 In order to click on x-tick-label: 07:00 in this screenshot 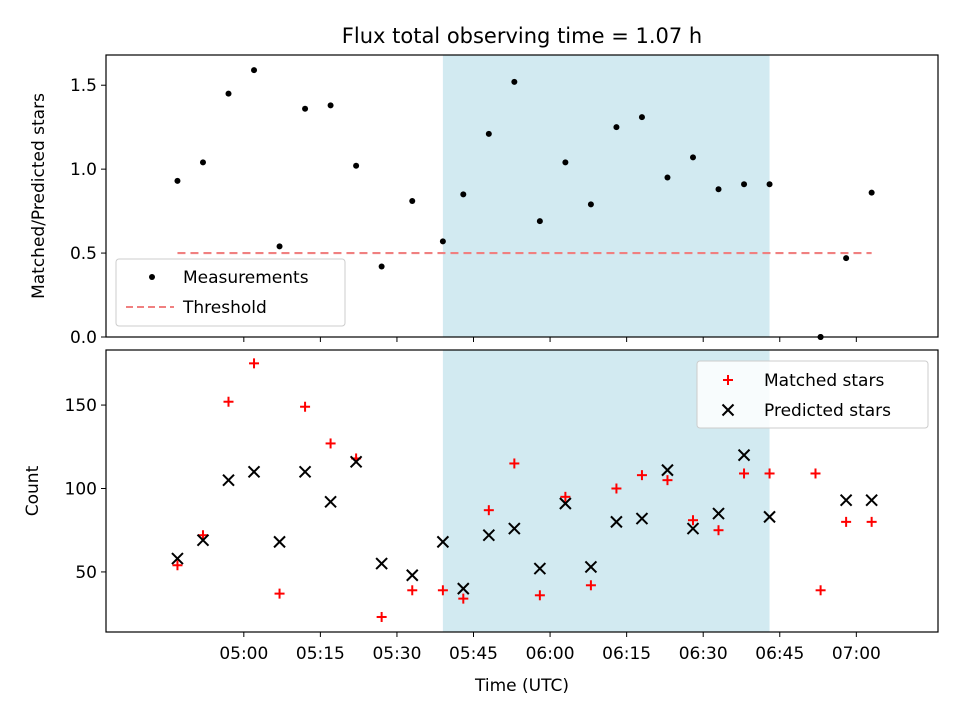, I will do `click(856, 654)`.